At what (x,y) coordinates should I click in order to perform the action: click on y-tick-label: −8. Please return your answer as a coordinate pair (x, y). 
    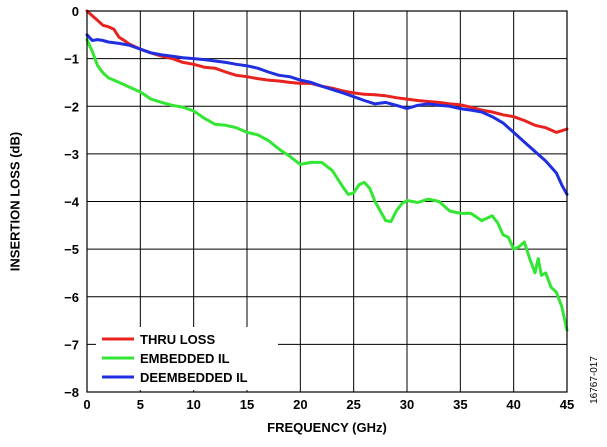
    Looking at the image, I should click on (71, 392).